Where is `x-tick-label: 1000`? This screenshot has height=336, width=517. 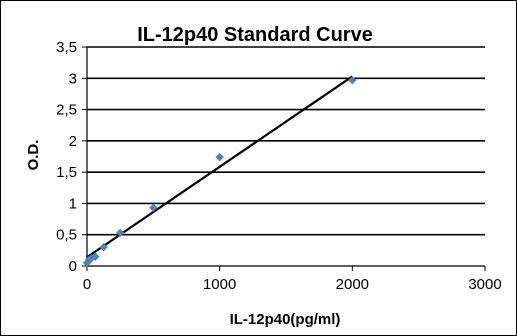 x-tick-label: 1000 is located at coordinates (219, 284).